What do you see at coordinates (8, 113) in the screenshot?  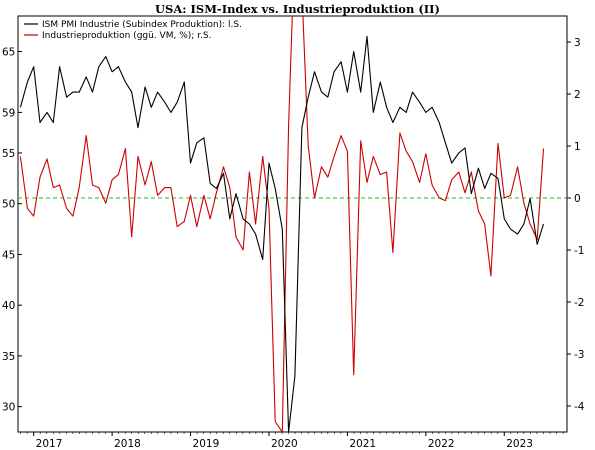 I see `y-left-tick-label: 59` at bounding box center [8, 113].